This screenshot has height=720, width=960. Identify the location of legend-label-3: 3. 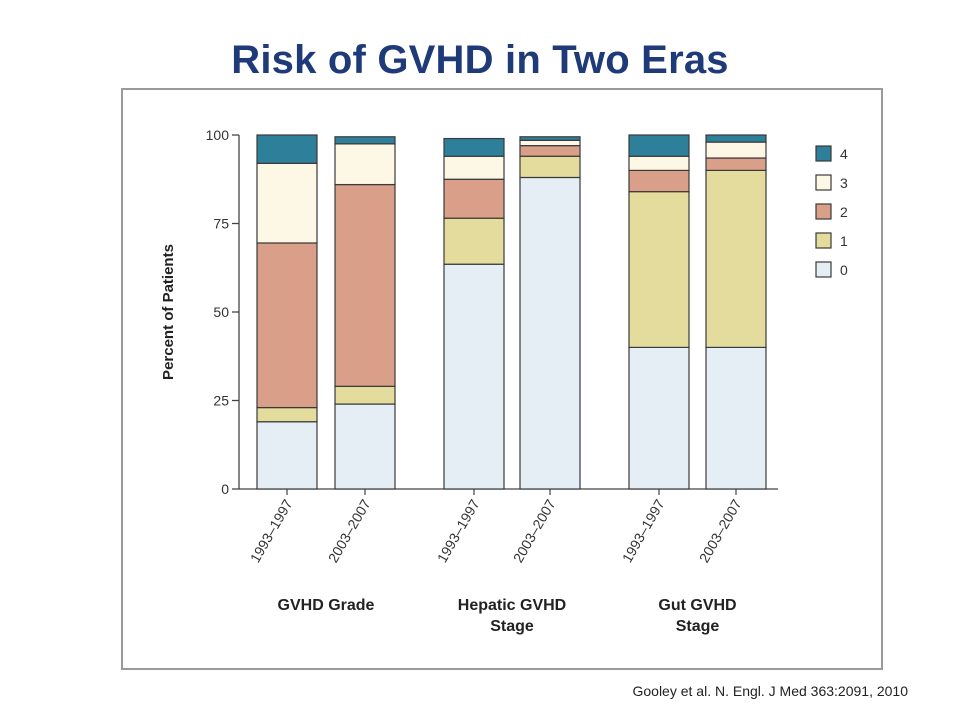
(844, 183).